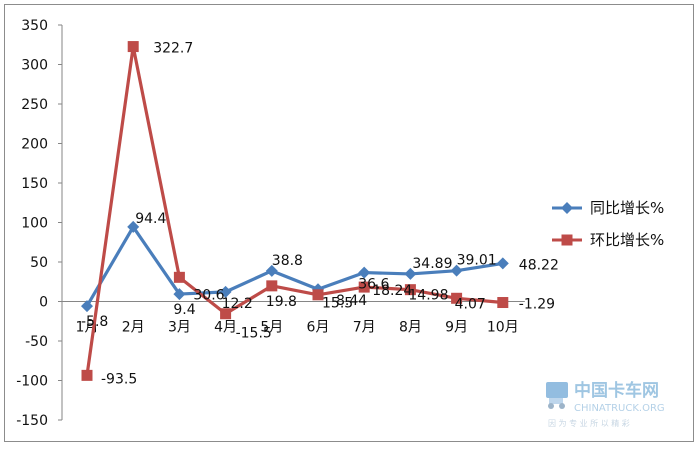  I want to click on watermark-title: 中国卡车网, so click(616, 390).